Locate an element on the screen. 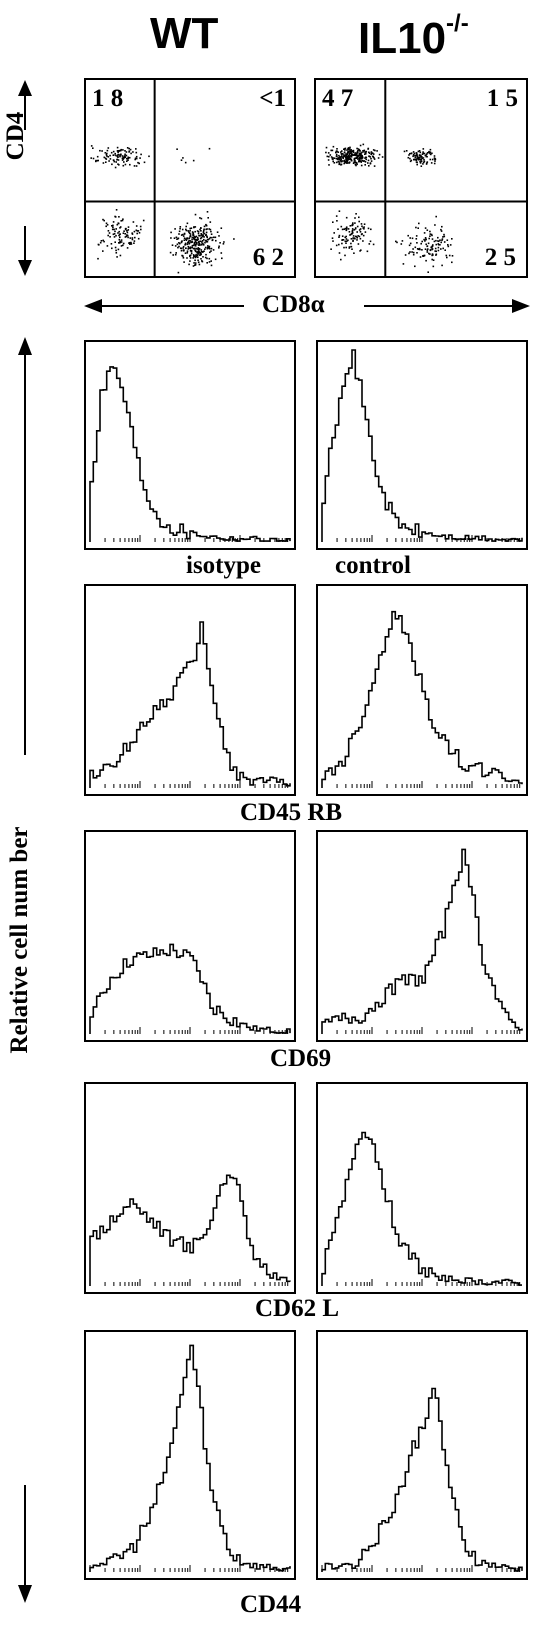  row-label-cd44: CD44 is located at coordinates (271, 1604).